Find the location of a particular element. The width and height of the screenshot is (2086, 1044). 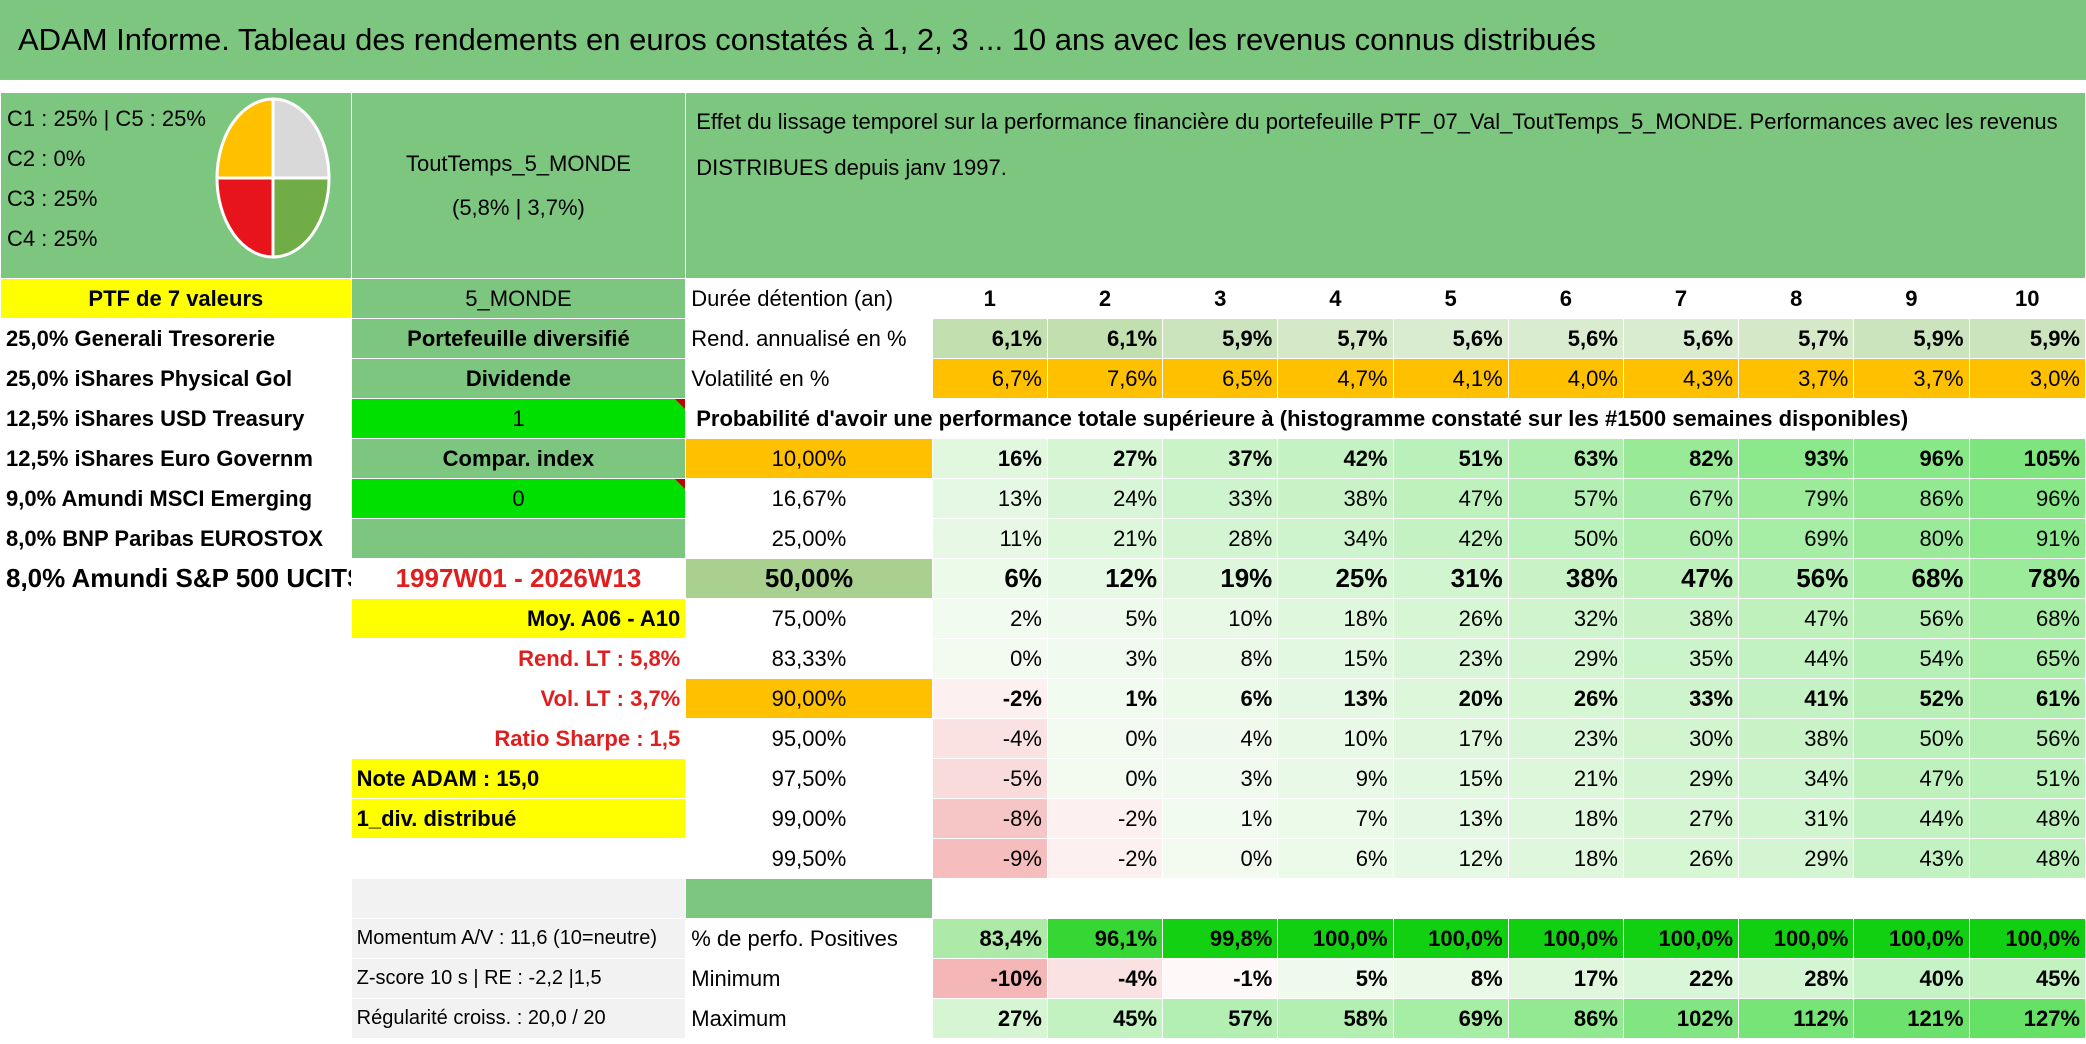

minimum-value: 40% is located at coordinates (1911, 978).